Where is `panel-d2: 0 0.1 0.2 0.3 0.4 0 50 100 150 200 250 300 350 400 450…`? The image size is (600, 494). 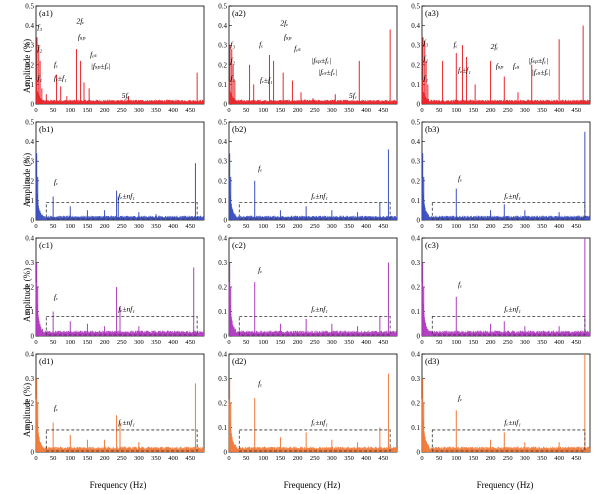
panel-d2: 0 0.1 0.2 0.3 0.4 0 50 100 150 200 250 300 350 400 450… is located at coordinates (308, 406).